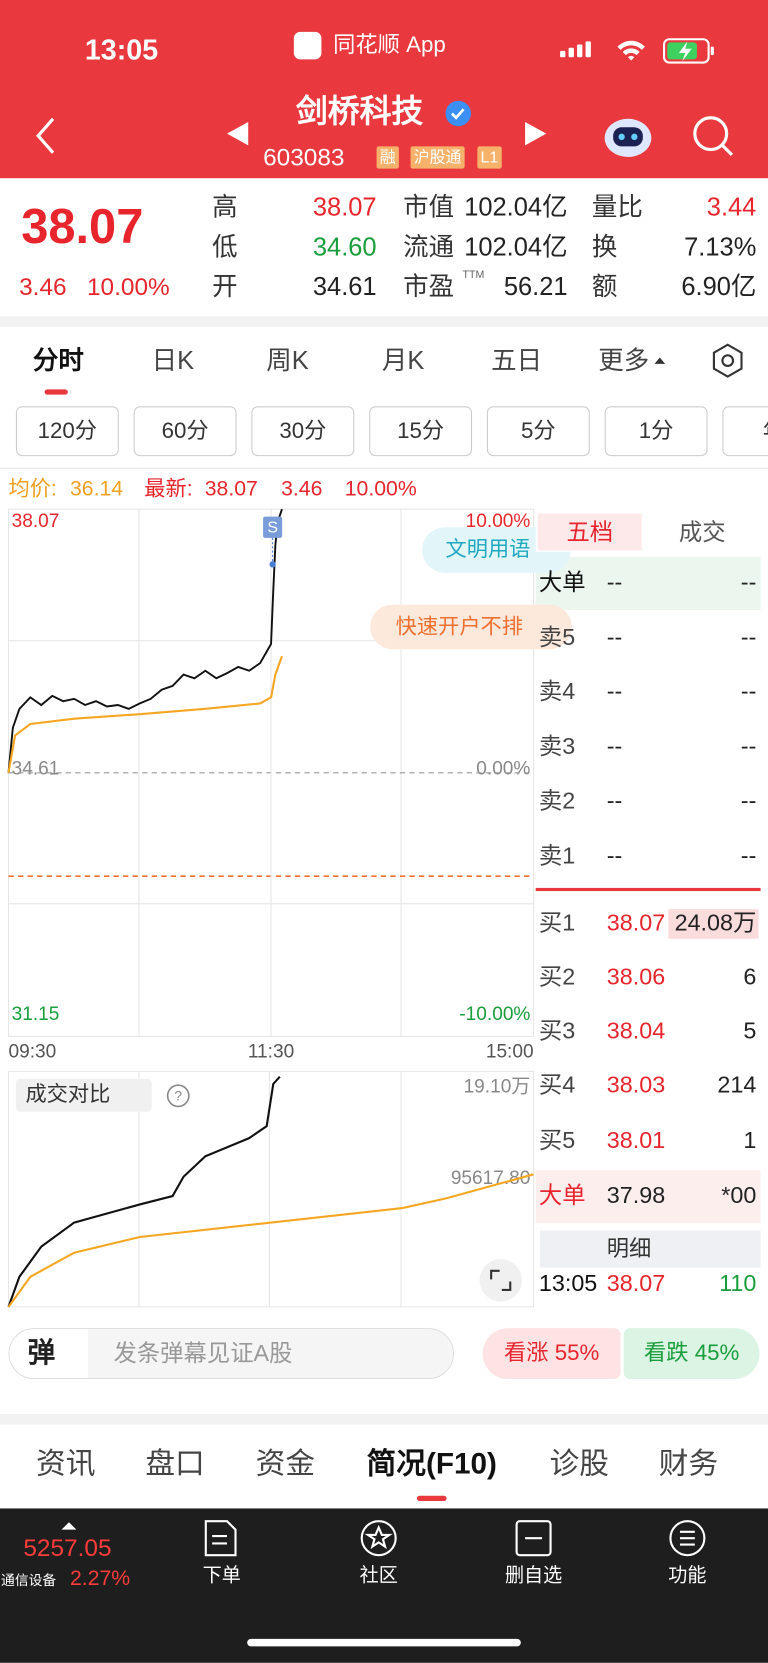  Describe the element at coordinates (344, 207) in the screenshot. I see `stat-value: 38.07` at that location.